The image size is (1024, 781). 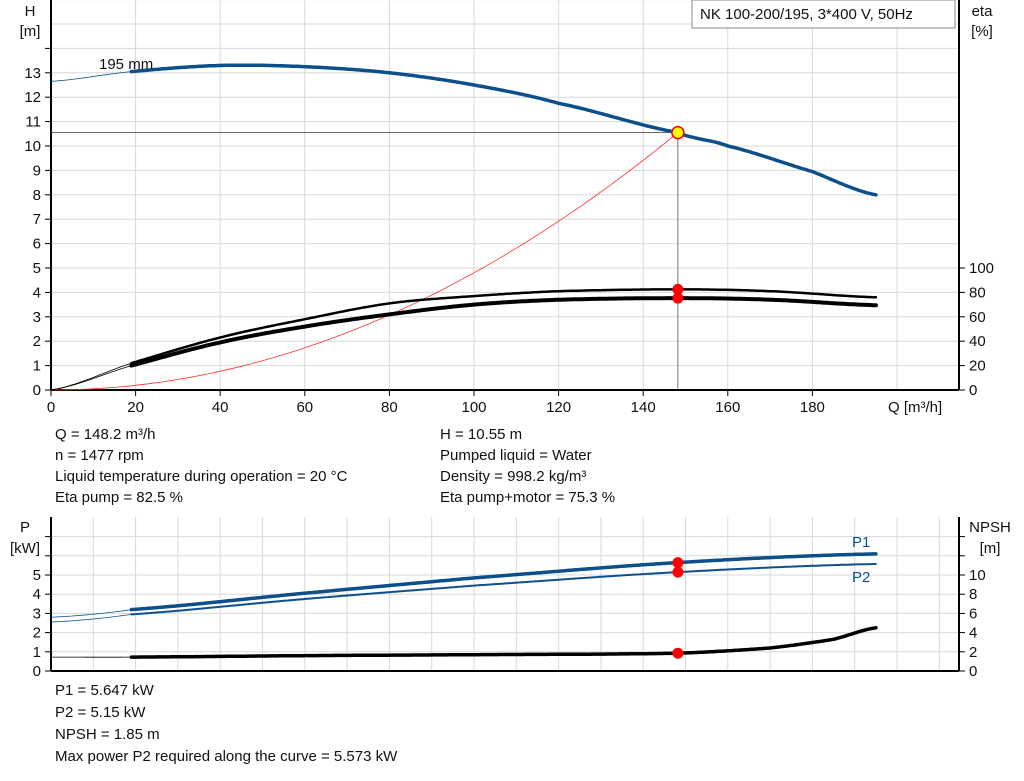 What do you see at coordinates (678, 572) in the screenshot?
I see `p2-marker` at bounding box center [678, 572].